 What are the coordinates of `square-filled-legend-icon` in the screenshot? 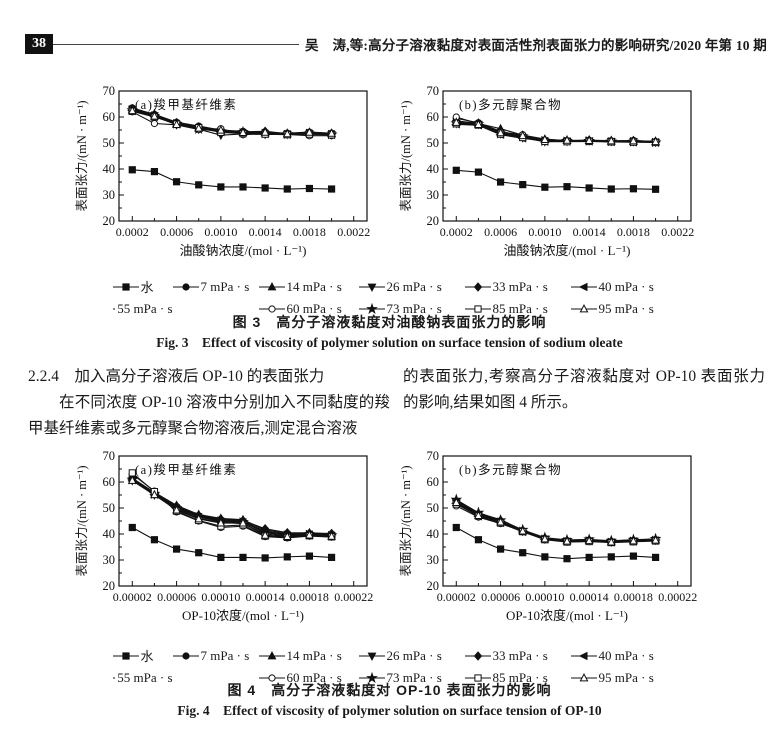 It's located at (125, 655).